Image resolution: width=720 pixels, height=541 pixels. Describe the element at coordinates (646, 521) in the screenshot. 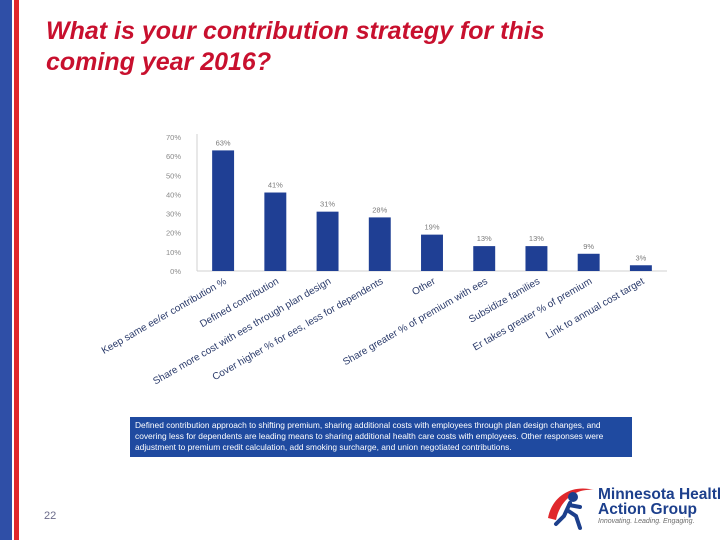

I see `logo-tagline: Innovating. Leading. Engaging.` at that location.